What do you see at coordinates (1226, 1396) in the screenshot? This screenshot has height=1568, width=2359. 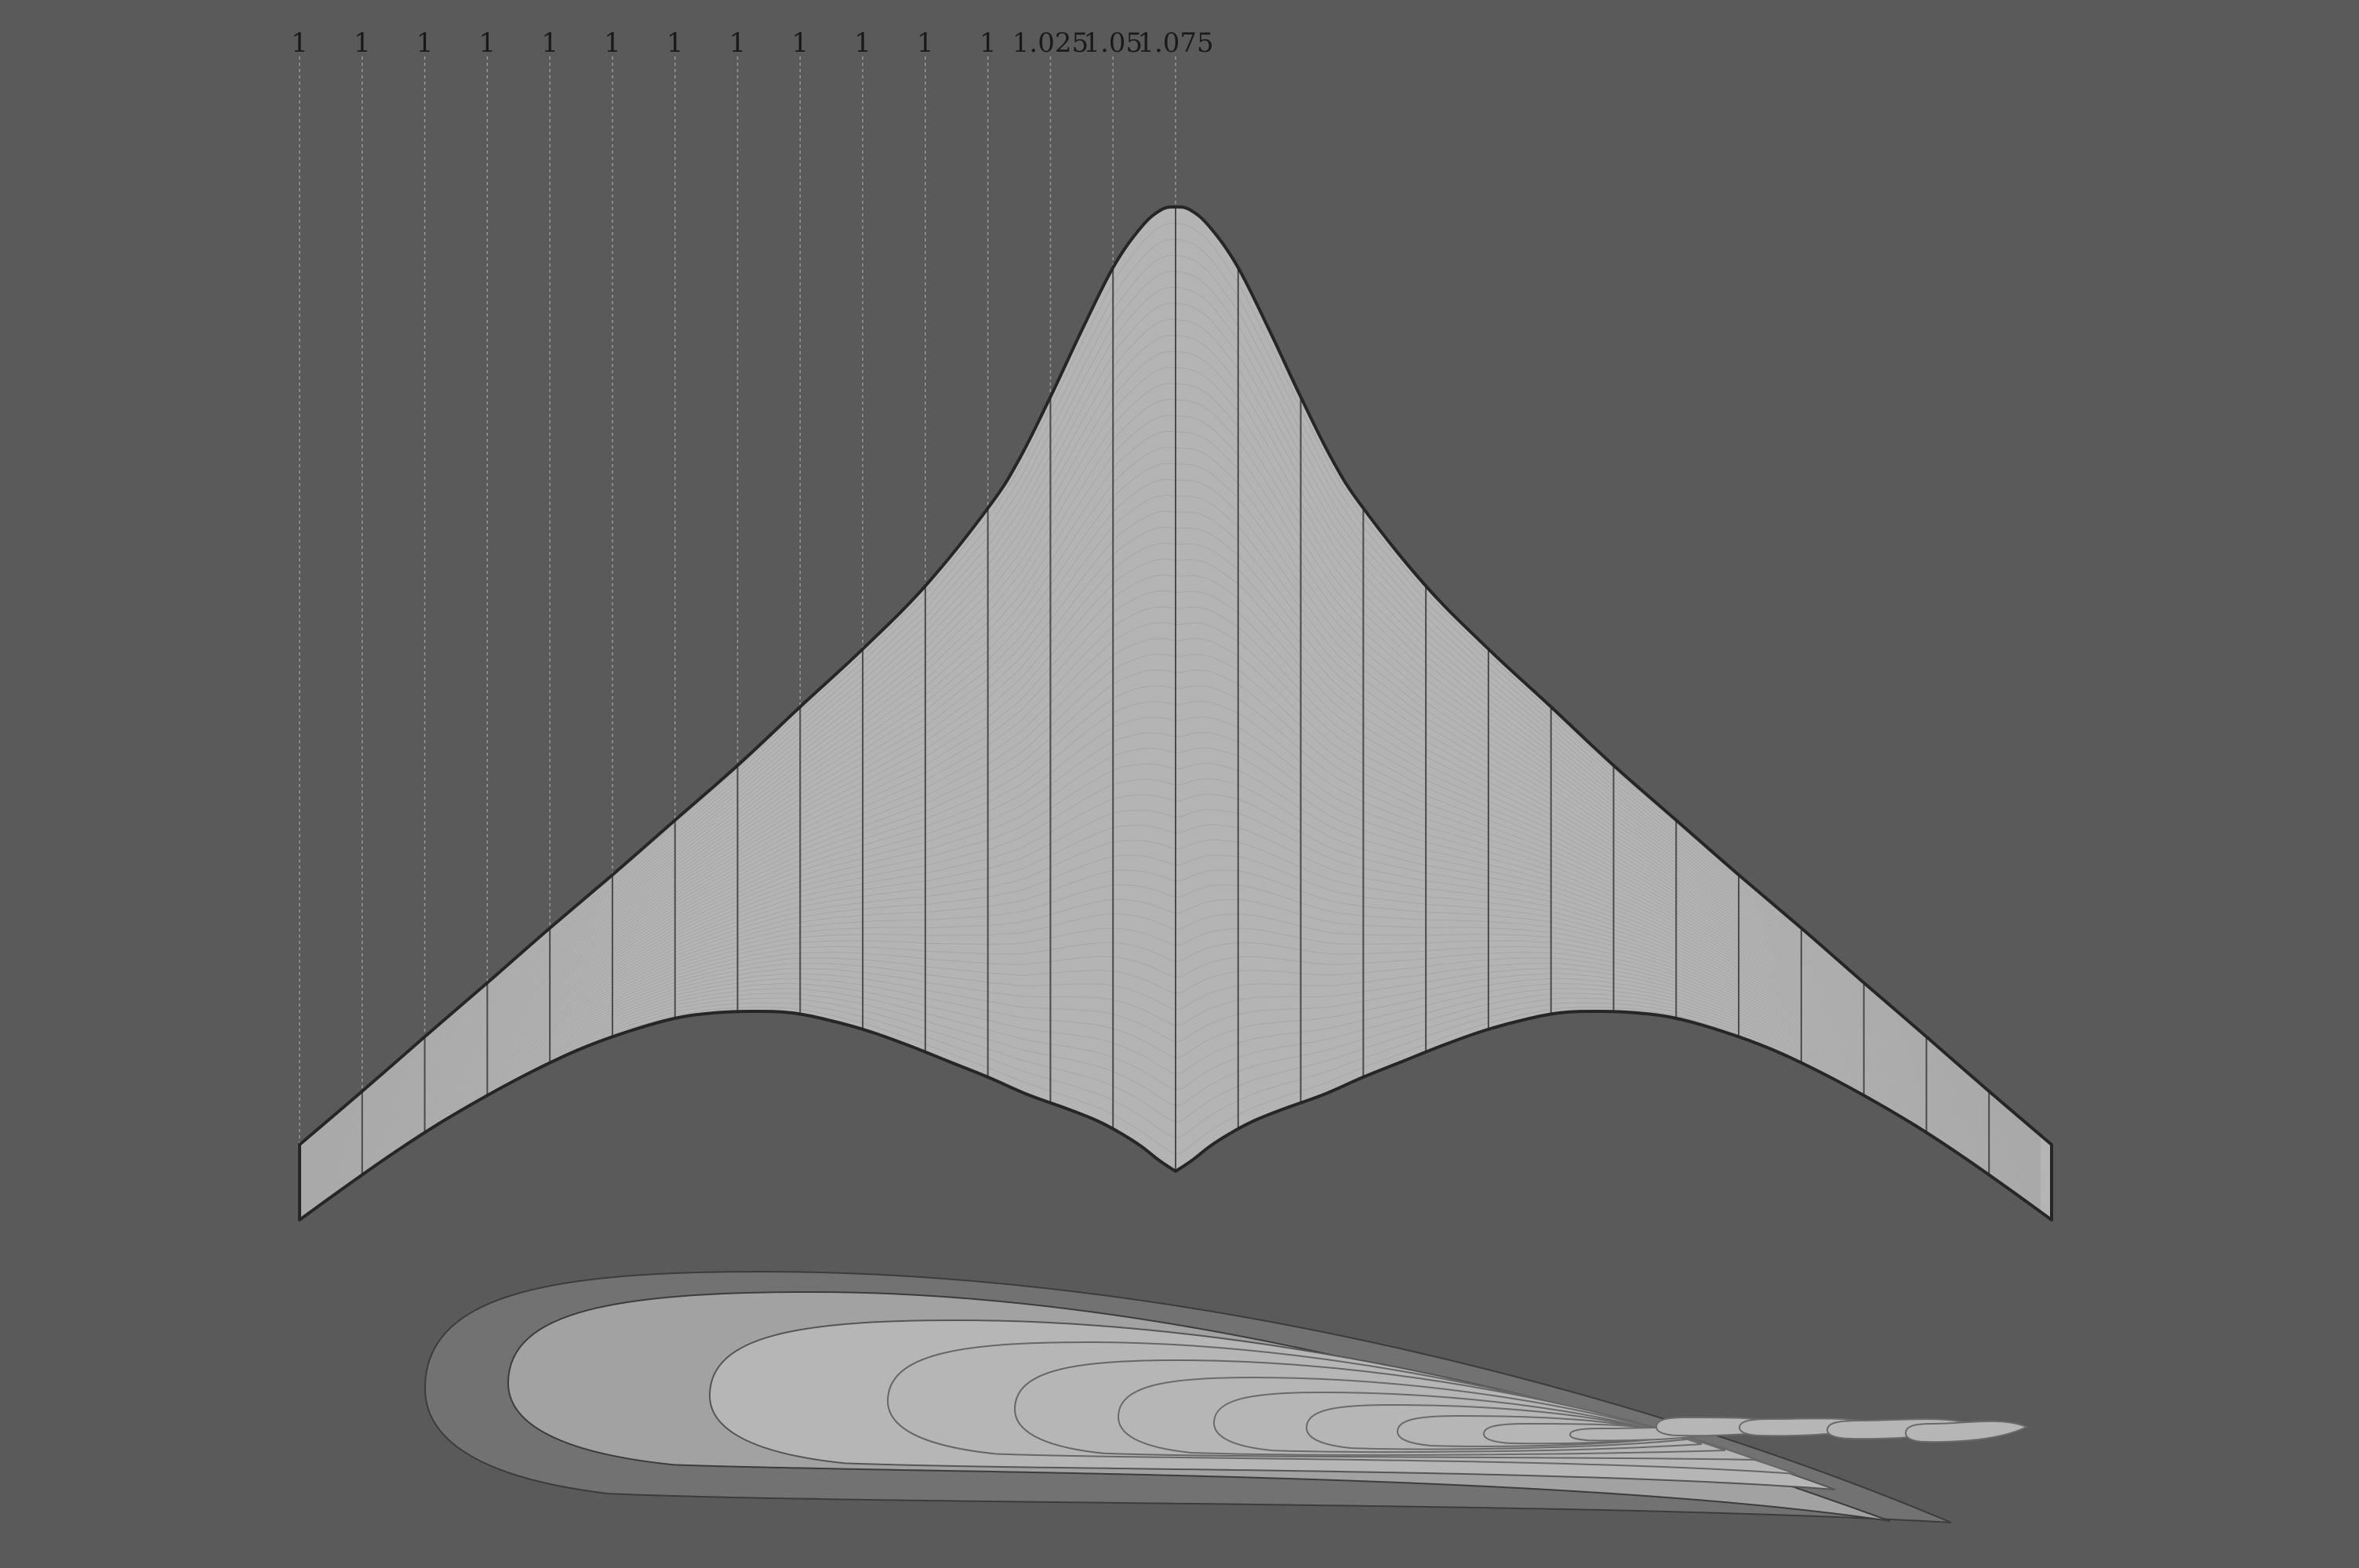 I see `airfoil-section-stack` at bounding box center [1226, 1396].